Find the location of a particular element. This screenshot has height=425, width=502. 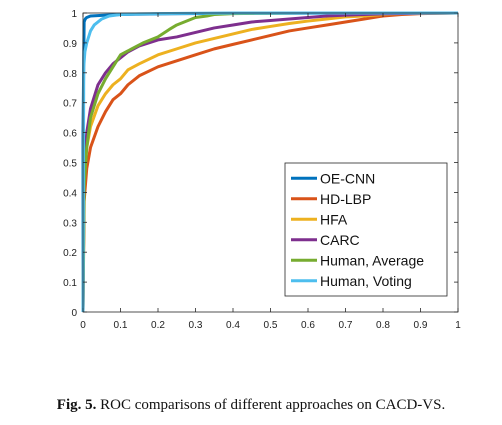

x-tick-label: 0.4 is located at coordinates (233, 325).